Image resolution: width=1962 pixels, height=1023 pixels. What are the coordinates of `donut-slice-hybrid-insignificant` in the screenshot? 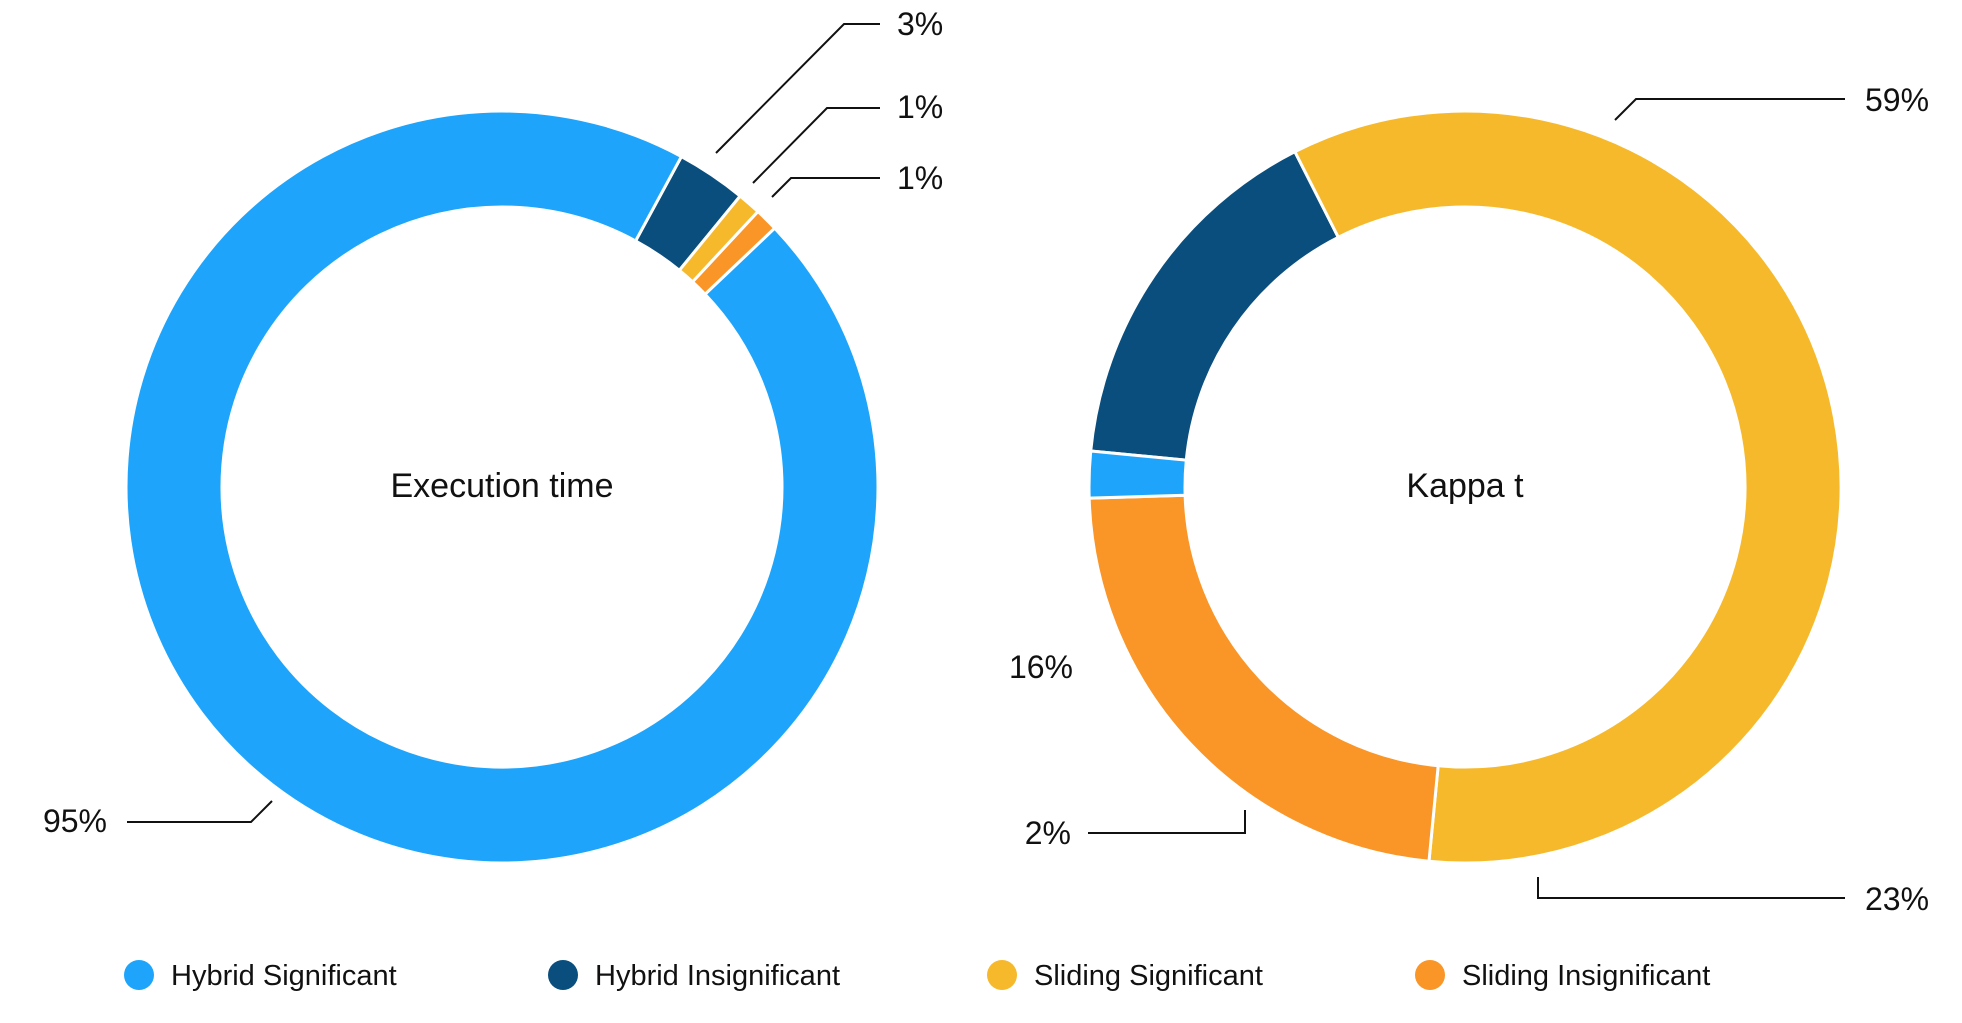 It's located at (1215, 305).